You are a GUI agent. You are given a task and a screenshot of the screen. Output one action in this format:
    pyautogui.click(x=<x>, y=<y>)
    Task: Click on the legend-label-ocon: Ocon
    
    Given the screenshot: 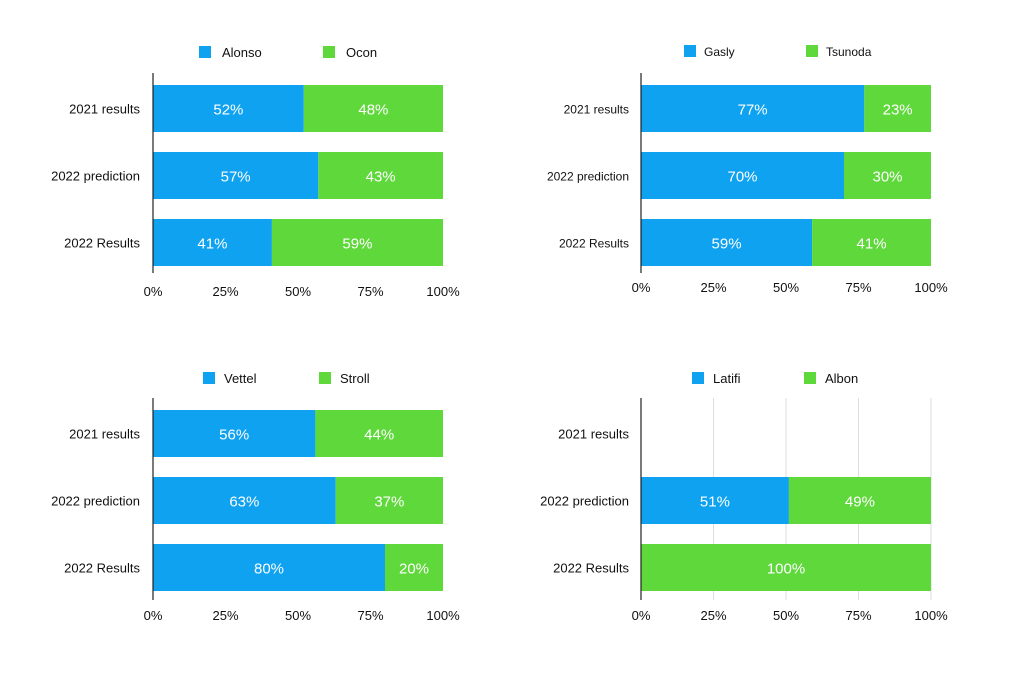 What is the action you would take?
    pyautogui.click(x=361, y=52)
    